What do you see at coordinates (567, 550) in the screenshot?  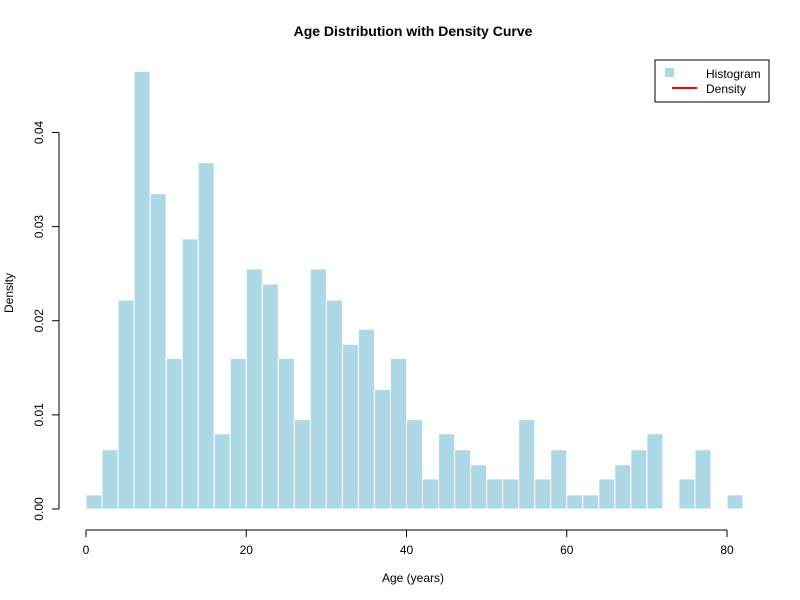 I see `x-tick-label: 60` at bounding box center [567, 550].